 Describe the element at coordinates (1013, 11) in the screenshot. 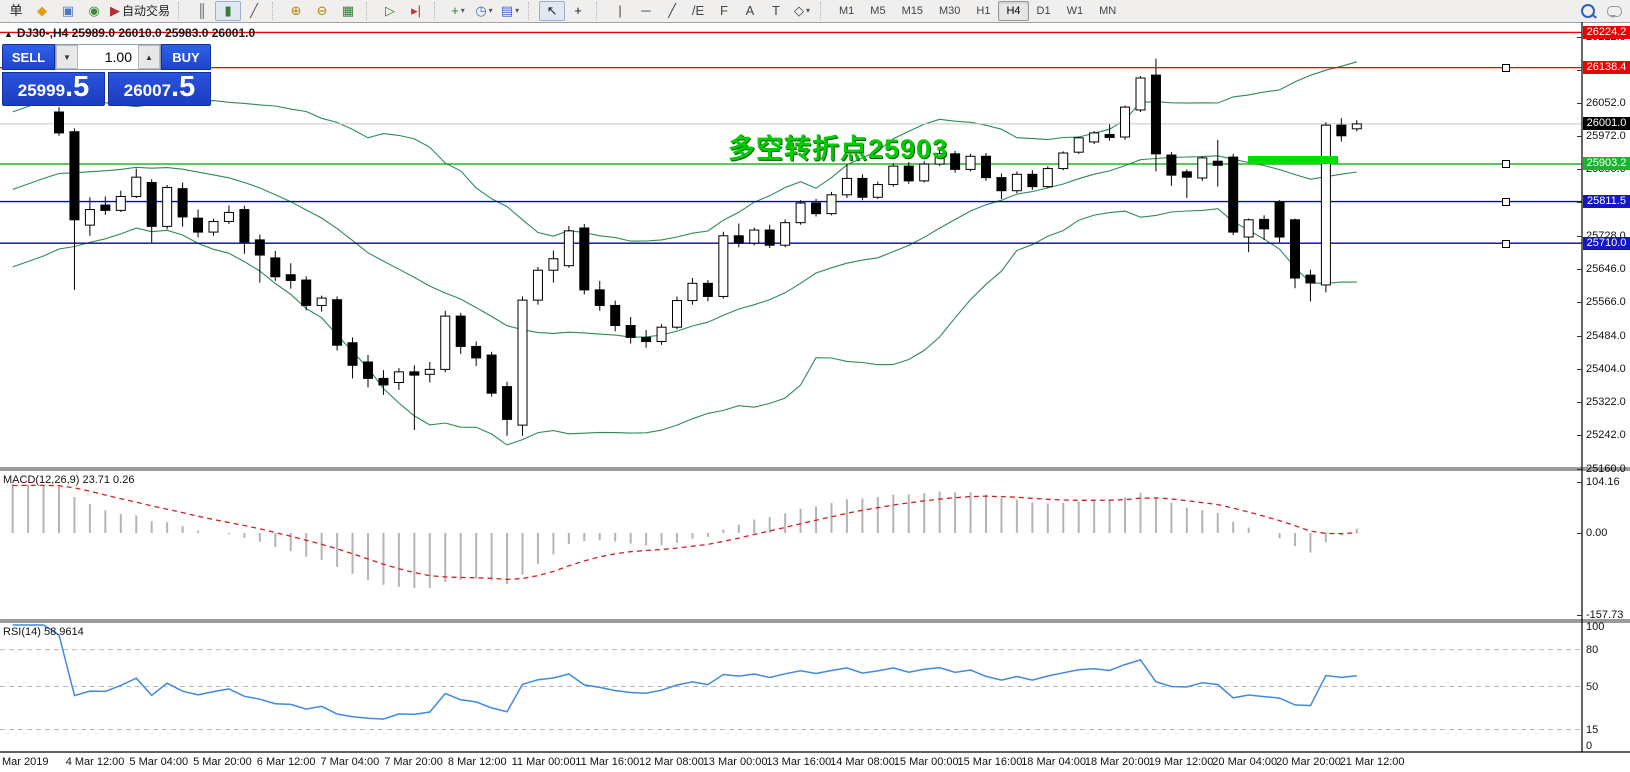

I see `timeframe-h4: H4` at that location.